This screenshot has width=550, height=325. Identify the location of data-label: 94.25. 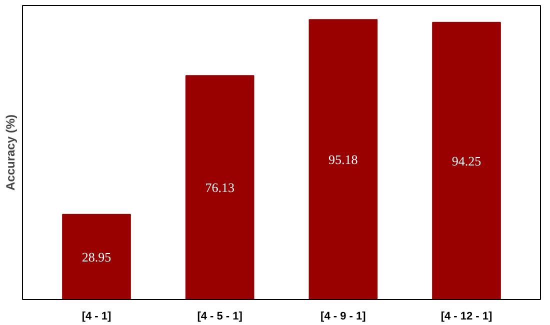
(467, 160).